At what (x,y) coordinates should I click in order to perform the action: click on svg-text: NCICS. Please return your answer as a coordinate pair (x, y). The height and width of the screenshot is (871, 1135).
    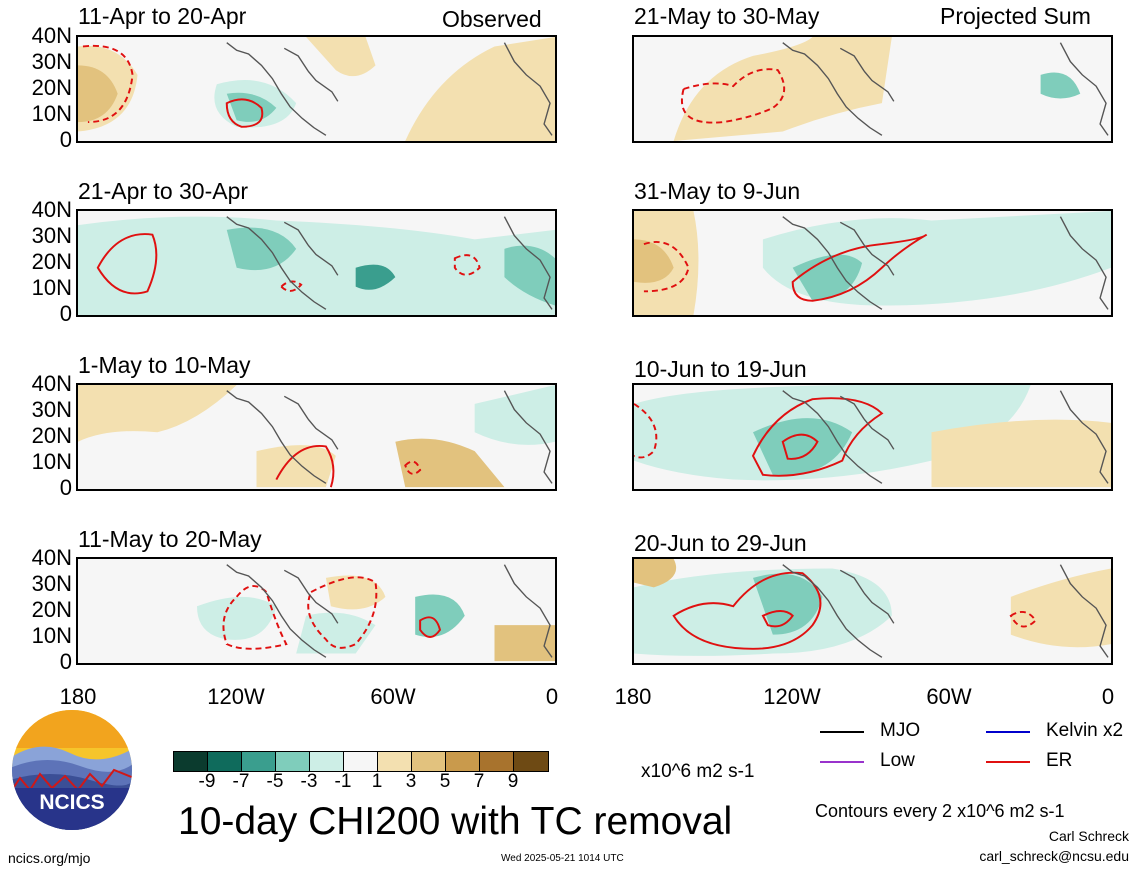
    Looking at the image, I should click on (71, 802).